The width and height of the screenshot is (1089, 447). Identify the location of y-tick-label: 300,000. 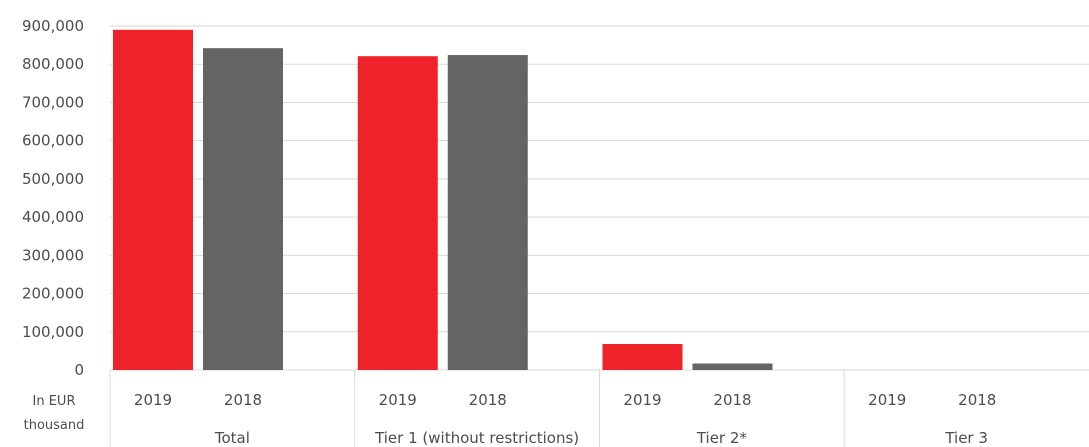
(53, 255).